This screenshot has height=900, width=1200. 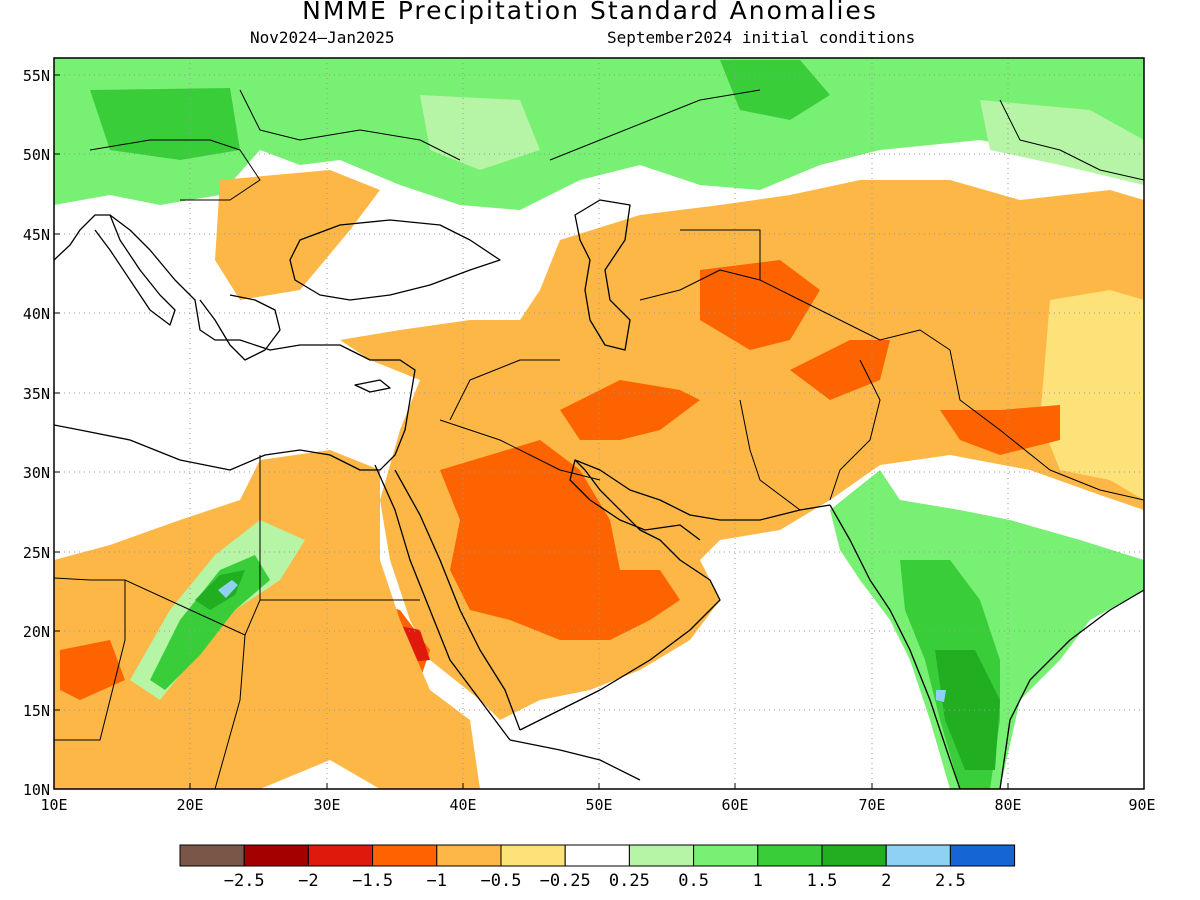 What do you see at coordinates (36, 394) in the screenshot?
I see `lat-label: 35N` at bounding box center [36, 394].